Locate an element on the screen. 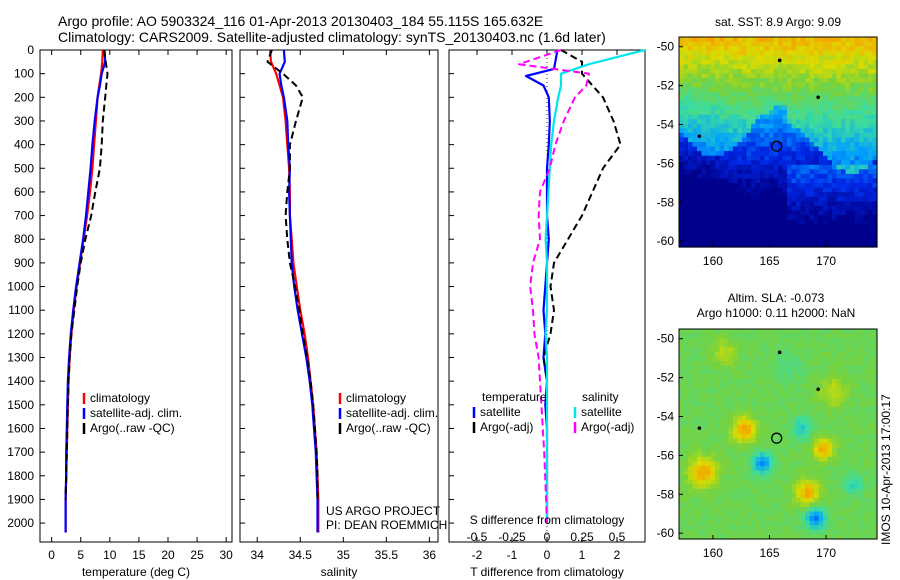 The height and width of the screenshot is (580, 900). lon-tick-label: 170 is located at coordinates (826, 261).